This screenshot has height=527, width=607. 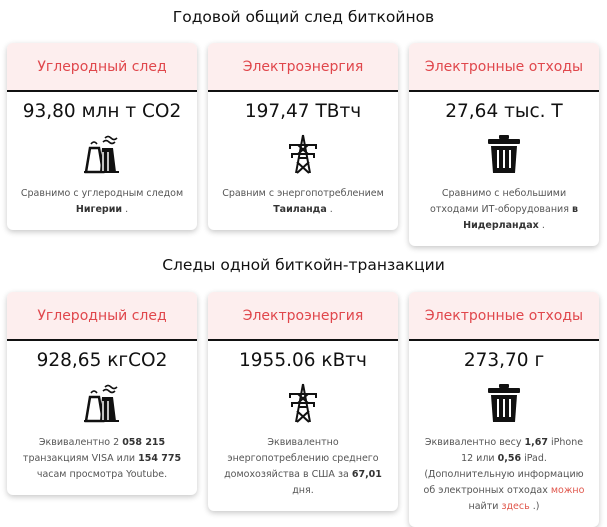 I want to click on card-value: 93,80 млн т CO2, so click(x=102, y=111).